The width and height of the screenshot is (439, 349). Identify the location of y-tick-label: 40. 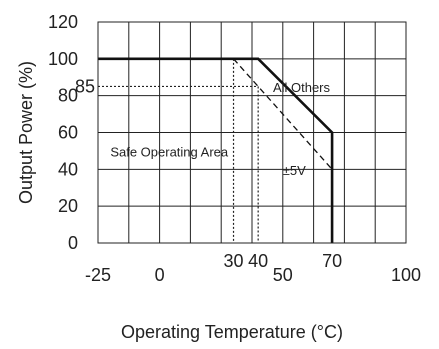
(68, 169).